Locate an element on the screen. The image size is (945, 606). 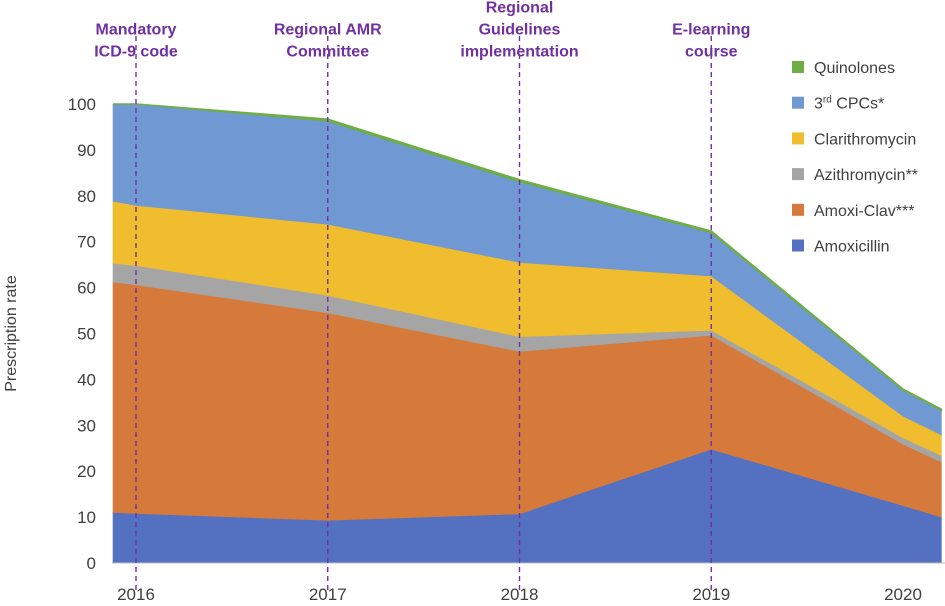
y-tick-label: 70 is located at coordinates (86, 242).